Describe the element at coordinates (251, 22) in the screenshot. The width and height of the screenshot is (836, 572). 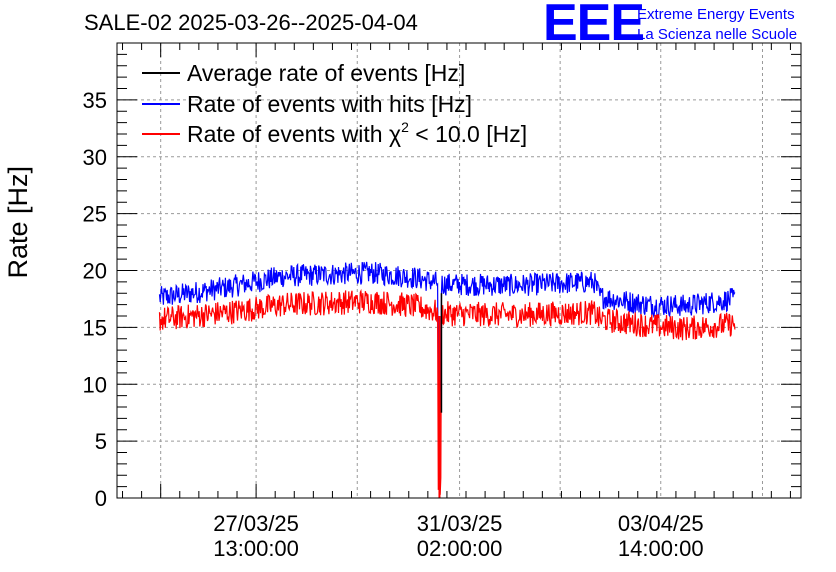
I see `chart-title: SALE-02 2025-03-26--2025-04-04` at that location.